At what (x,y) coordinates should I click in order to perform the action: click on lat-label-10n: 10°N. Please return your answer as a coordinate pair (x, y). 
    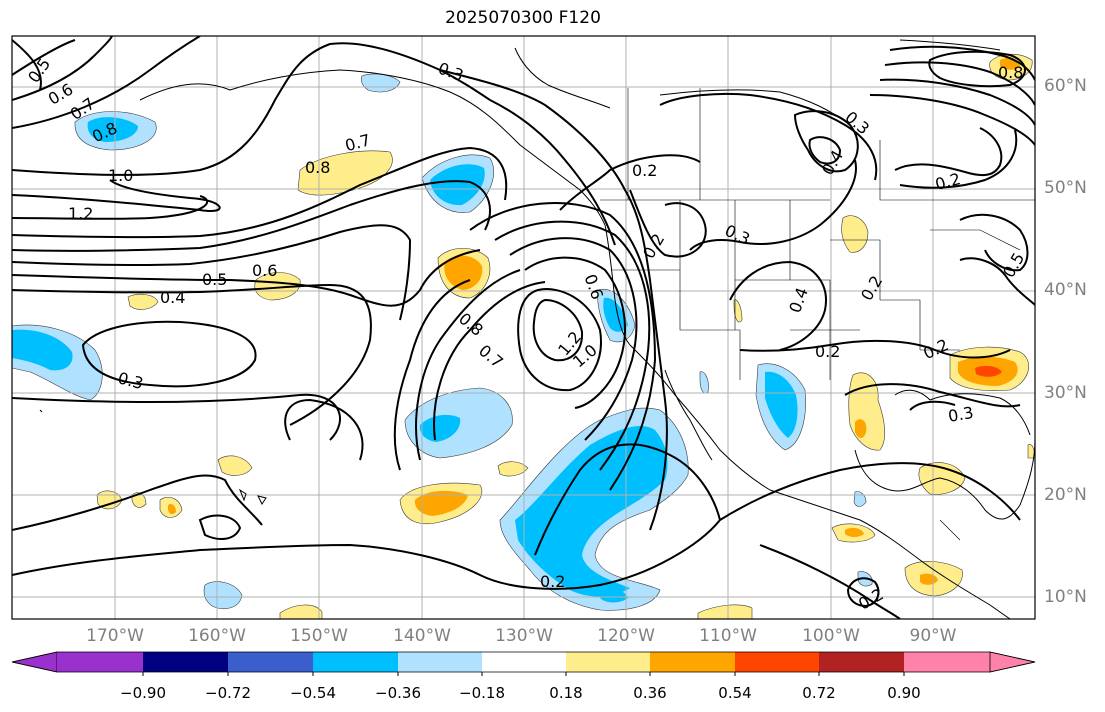
    Looking at the image, I should click on (1065, 597).